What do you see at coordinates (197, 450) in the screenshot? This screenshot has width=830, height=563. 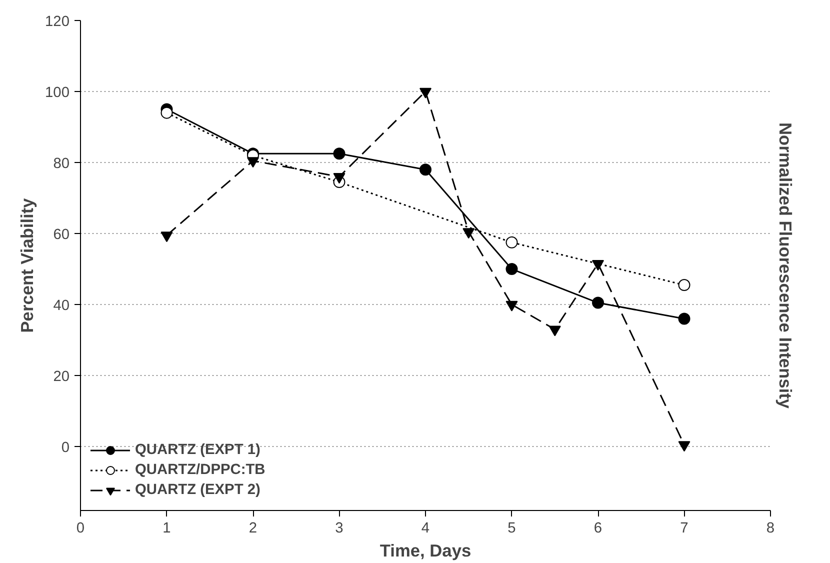 I see `legend-label: QUARTZ (EXPT 1)` at bounding box center [197, 450].